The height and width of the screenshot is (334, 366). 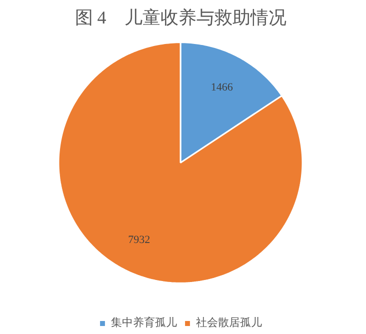 What do you see at coordinates (222, 87) in the screenshot?
I see `data-label: 1466` at bounding box center [222, 87].